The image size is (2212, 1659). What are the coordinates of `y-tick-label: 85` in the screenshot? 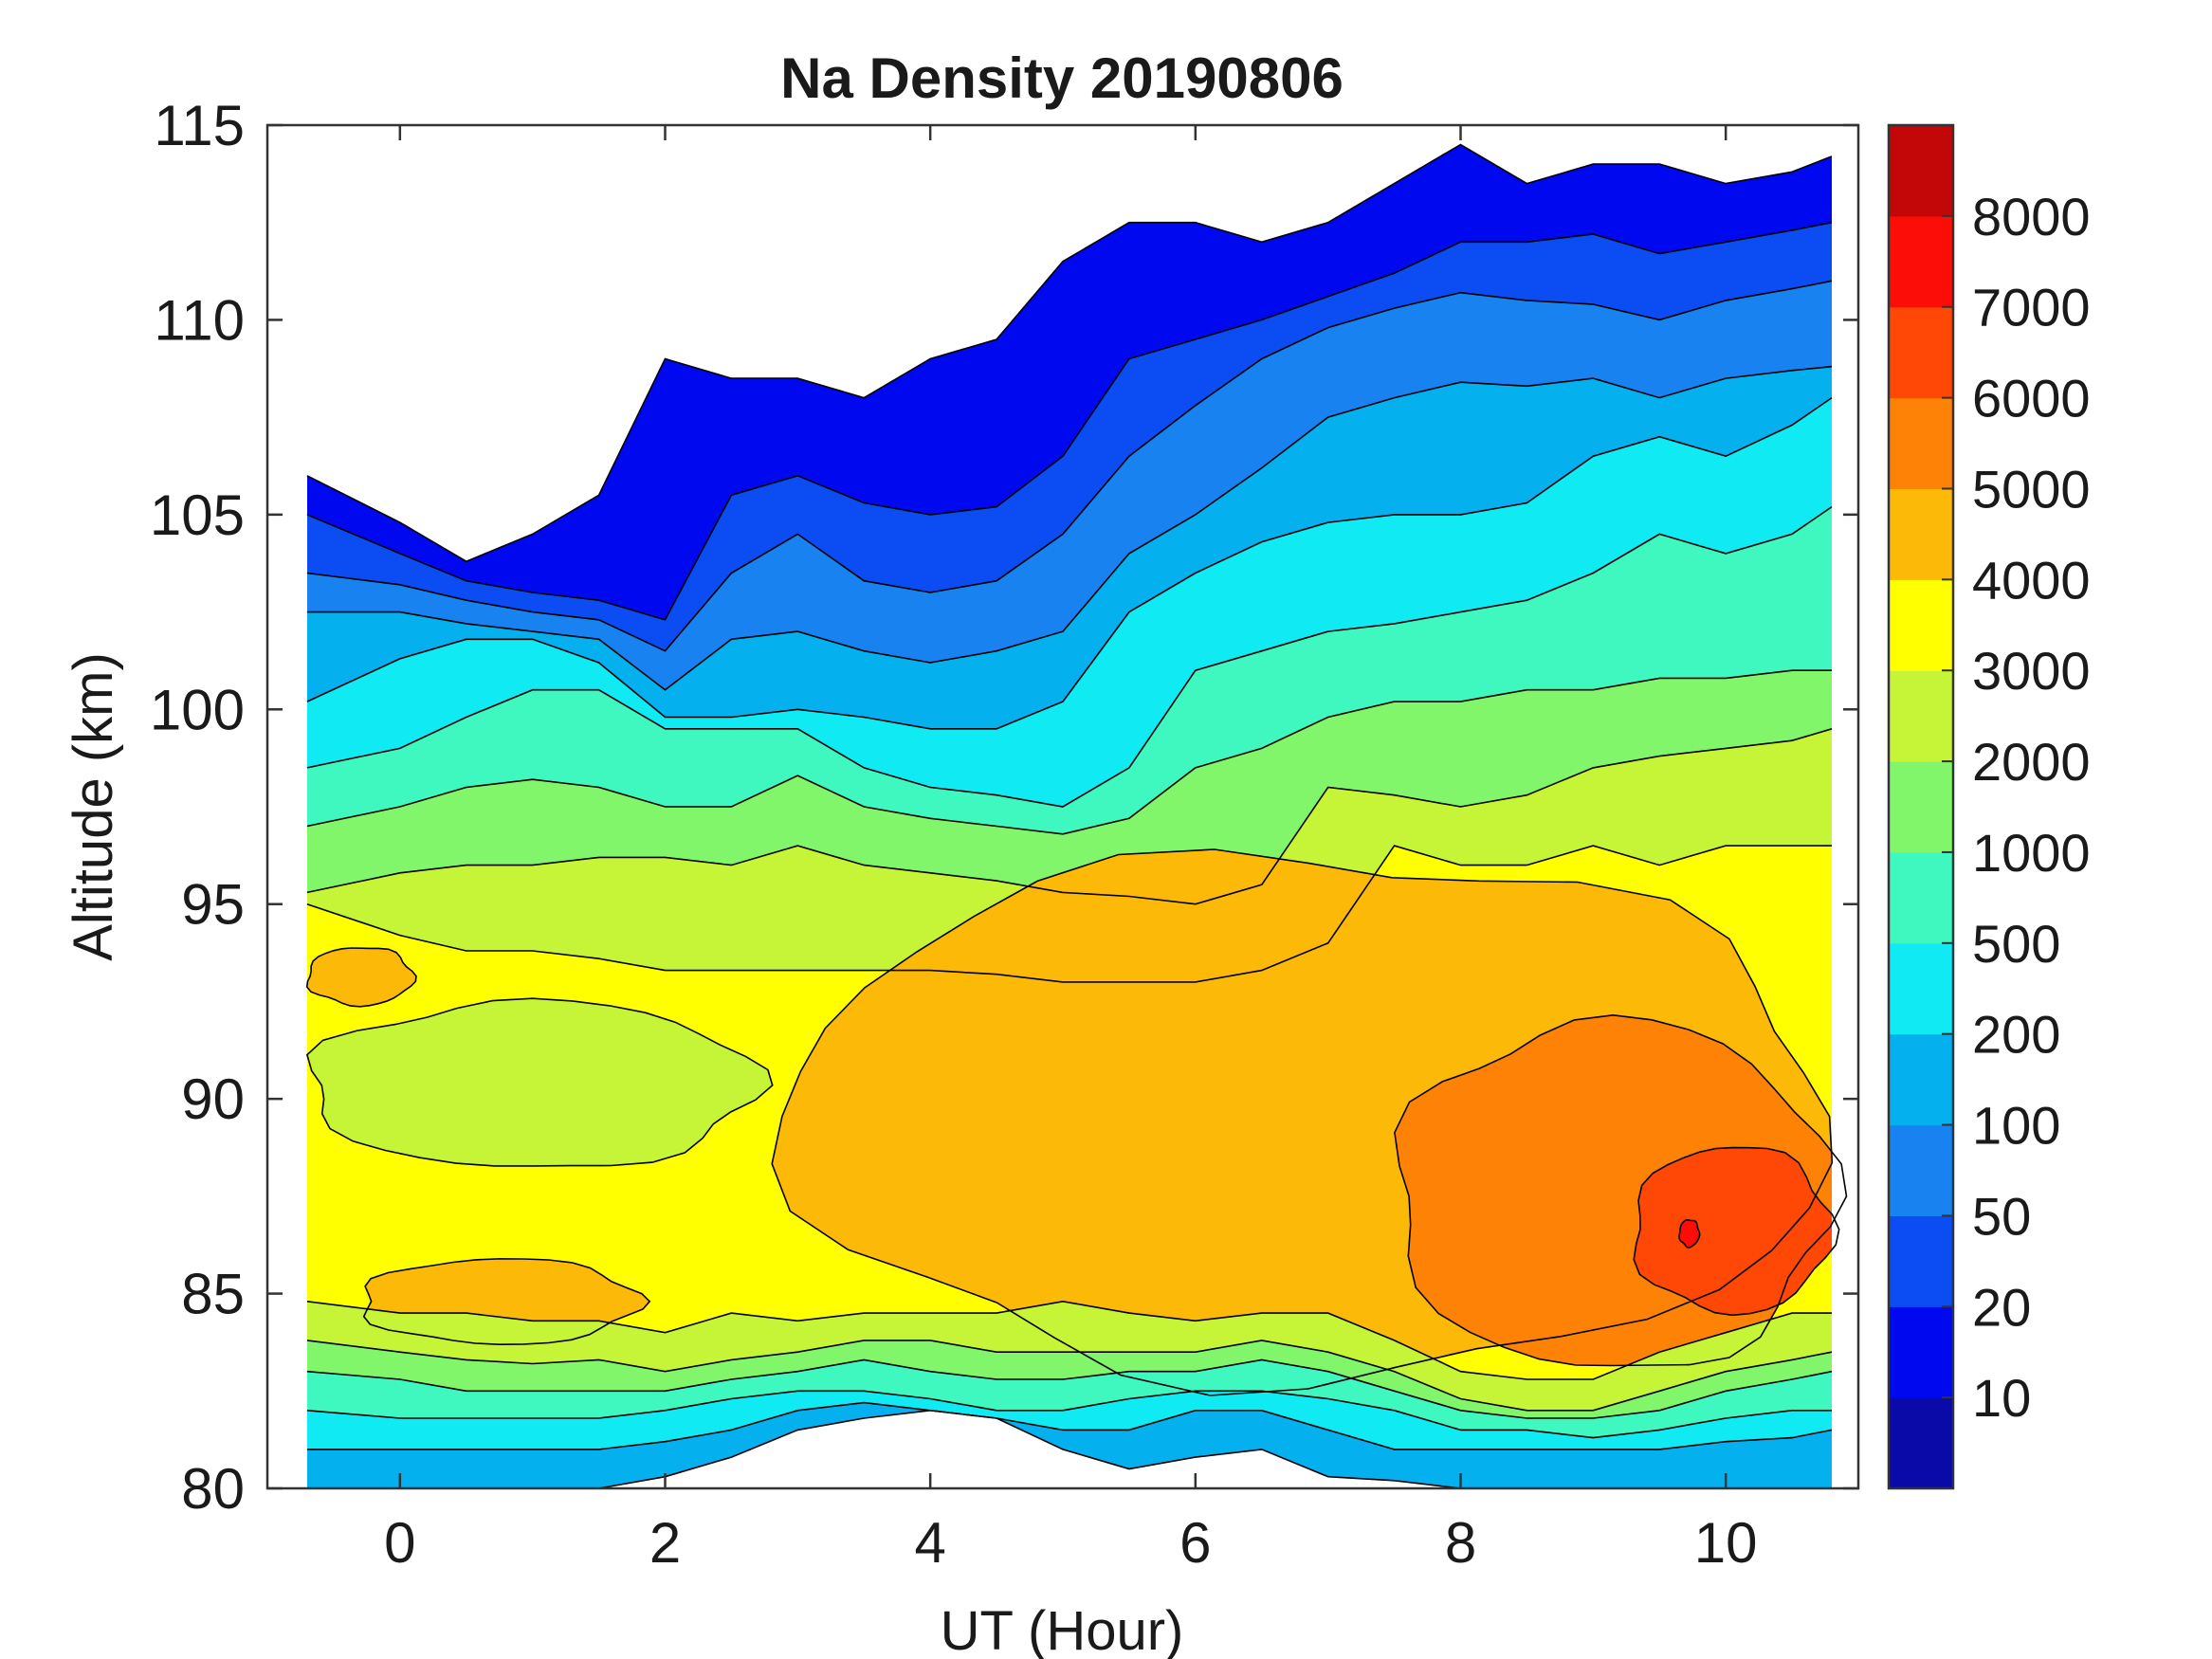 It's located at (213, 1294).